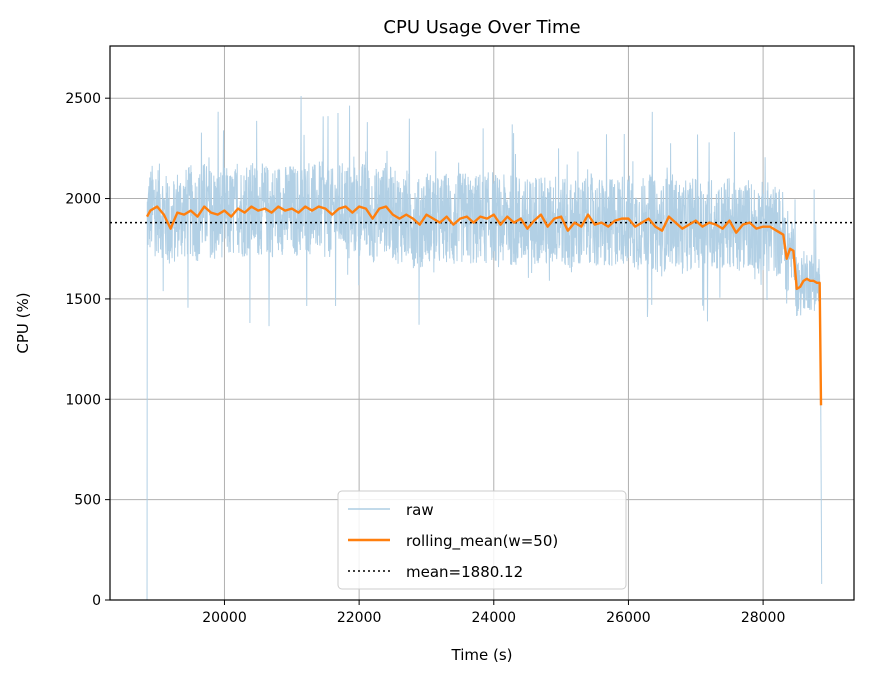 Image resolution: width=869 pixels, height=678 pixels. Describe the element at coordinates (763, 618) in the screenshot. I see `x-tick-label: 28000` at that location.